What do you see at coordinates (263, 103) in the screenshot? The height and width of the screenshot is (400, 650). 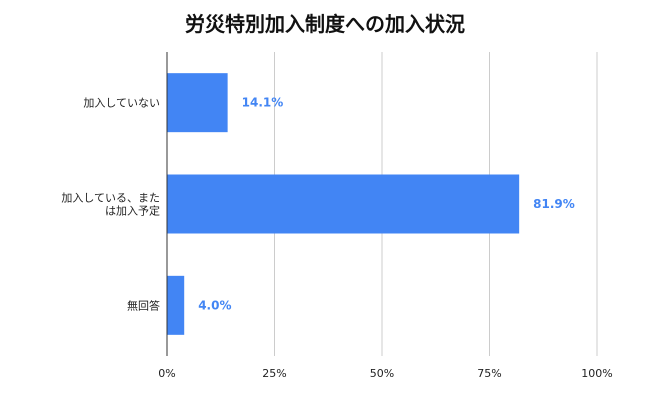 I see `data-label: 14.1%` at bounding box center [263, 103].